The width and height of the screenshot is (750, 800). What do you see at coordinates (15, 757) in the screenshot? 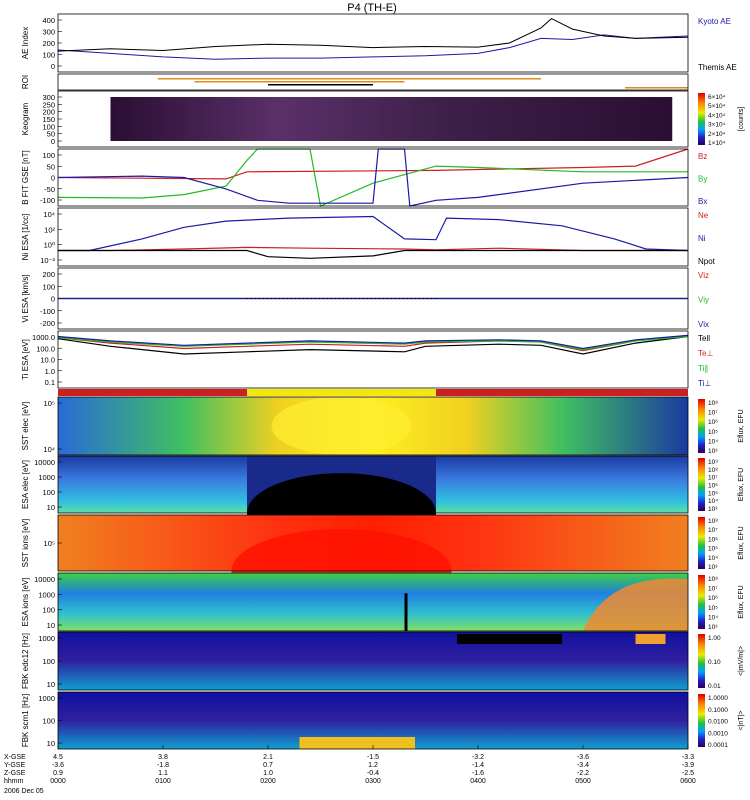
I see `x-row-label: X-GSE` at bounding box center [15, 757].